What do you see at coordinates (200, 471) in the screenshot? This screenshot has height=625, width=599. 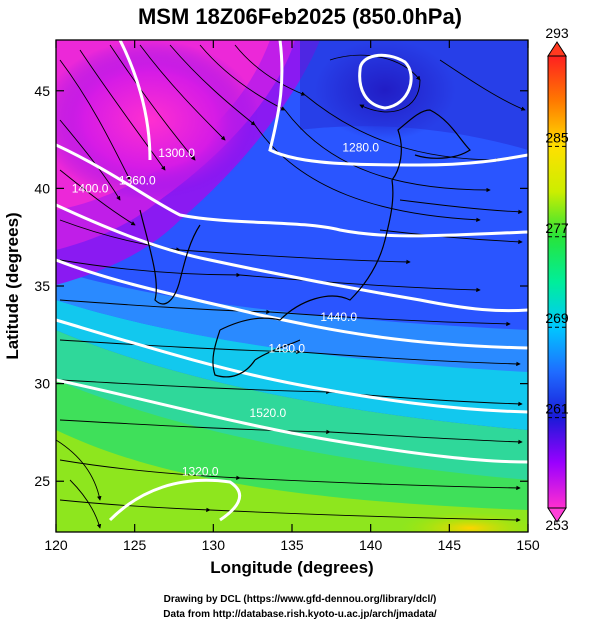 I see `contour-label: 1320.0` at bounding box center [200, 471].